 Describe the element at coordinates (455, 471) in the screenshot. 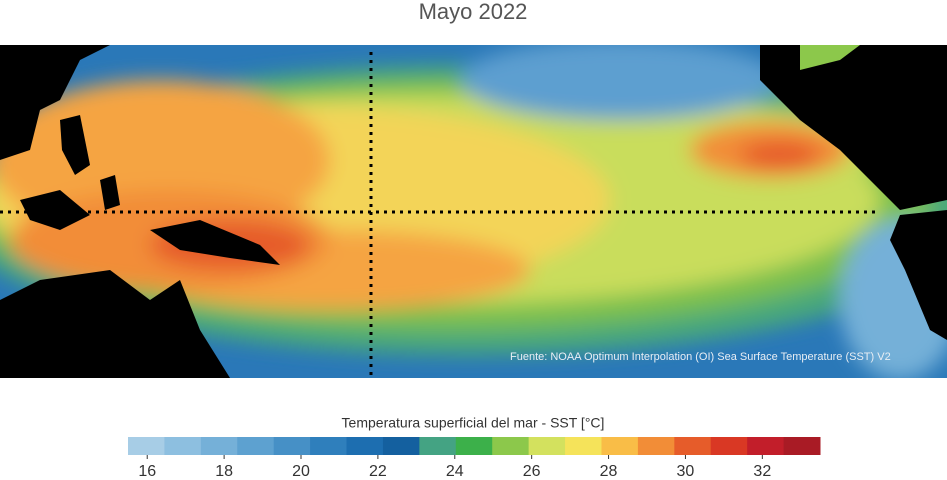

I see `colorbar-tick-label: 24` at that location.